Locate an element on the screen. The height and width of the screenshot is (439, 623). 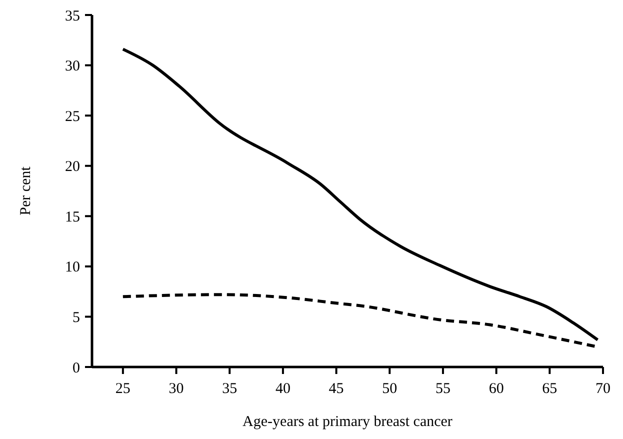
x-tick-label: 40 is located at coordinates (282, 389).